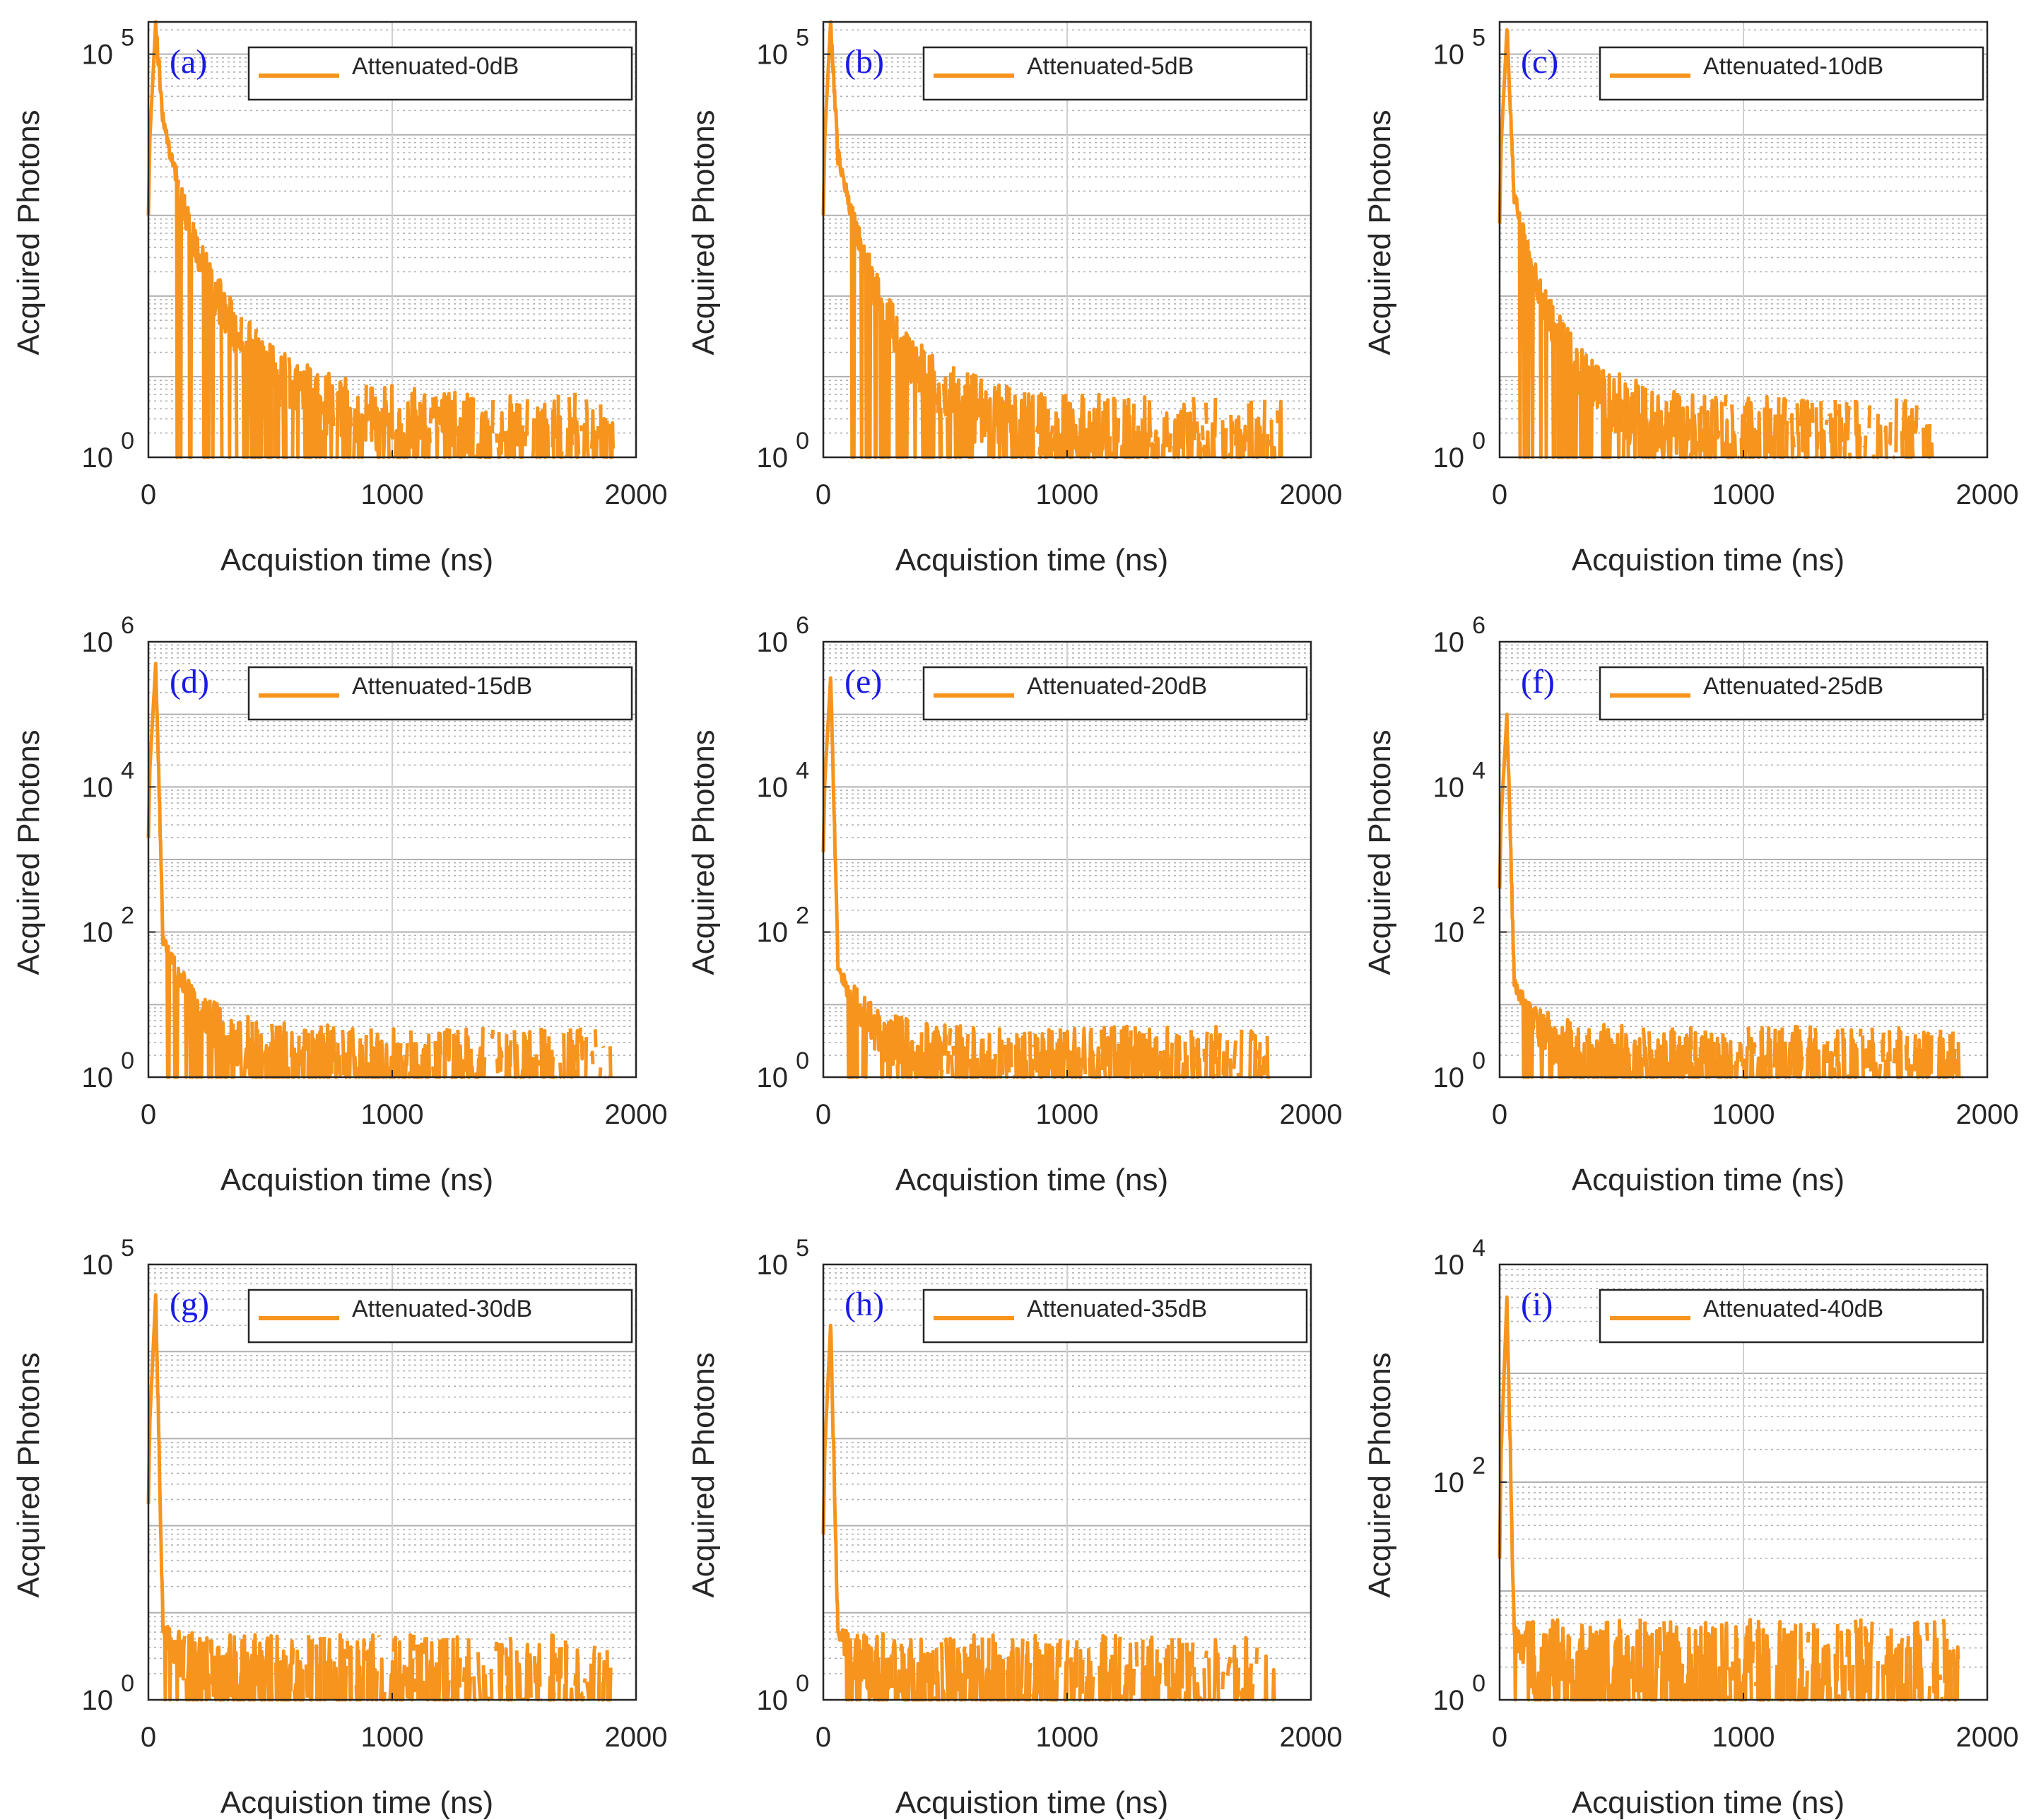 The height and width of the screenshot is (1820, 2024). What do you see at coordinates (1537, 1305) in the screenshot?
I see `panel-letter: (i)` at bounding box center [1537, 1305].